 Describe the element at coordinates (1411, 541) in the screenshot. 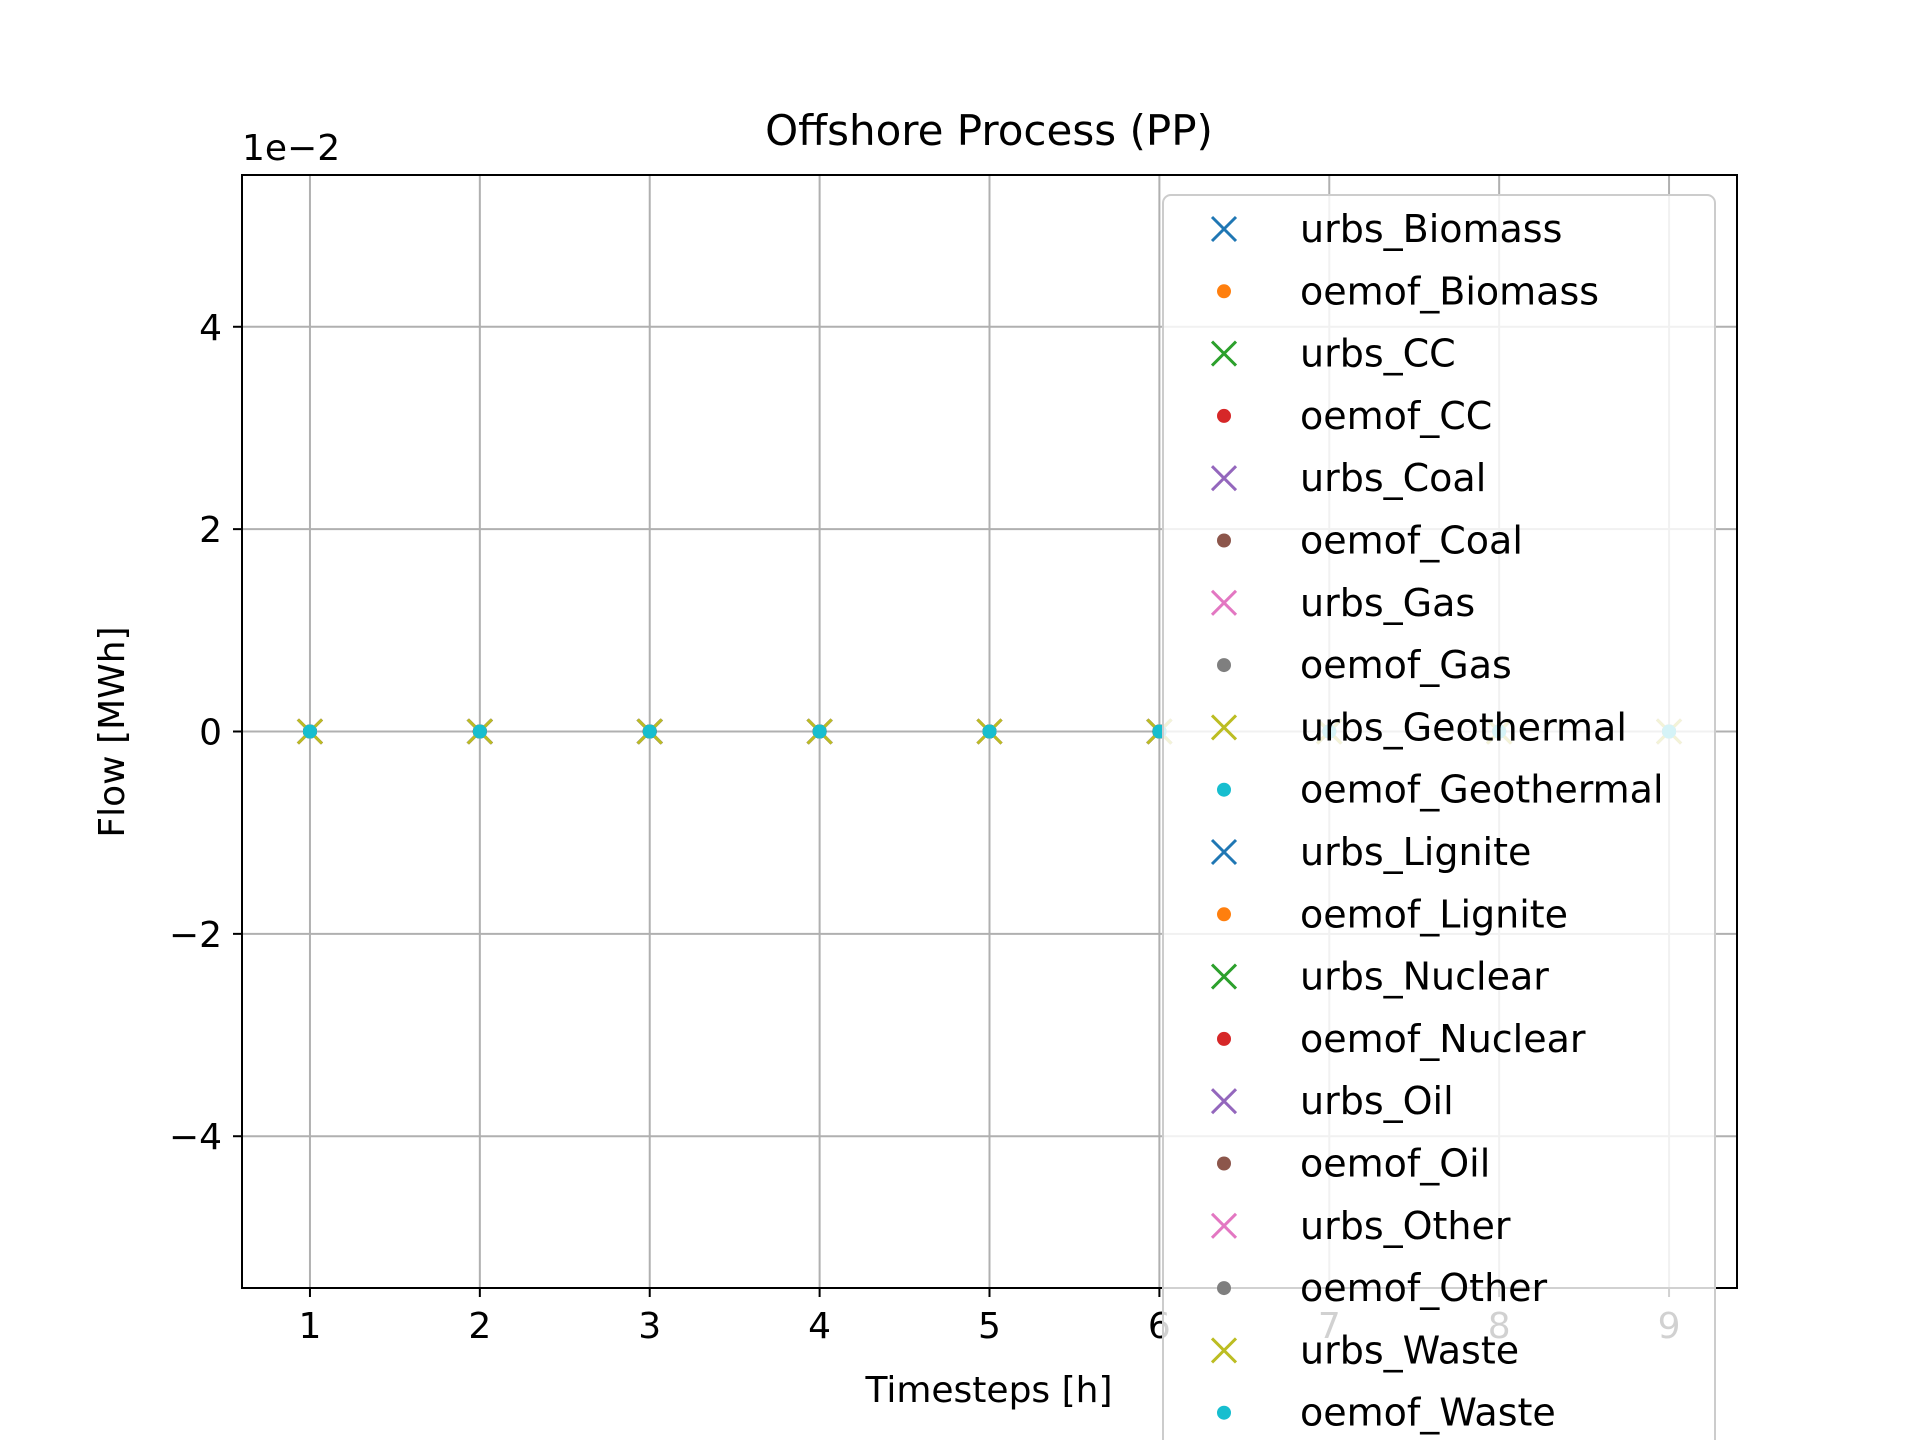

I see `legend-label: oemof_Coal` at that location.